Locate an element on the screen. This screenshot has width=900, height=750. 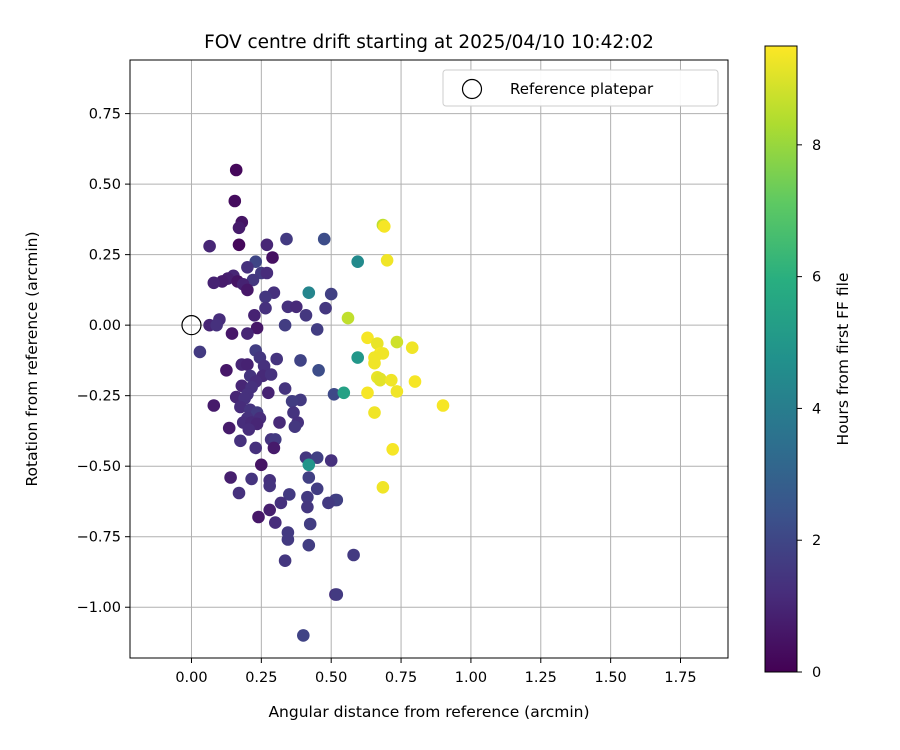
colorbar-tick-label: 4 is located at coordinates (816, 409).